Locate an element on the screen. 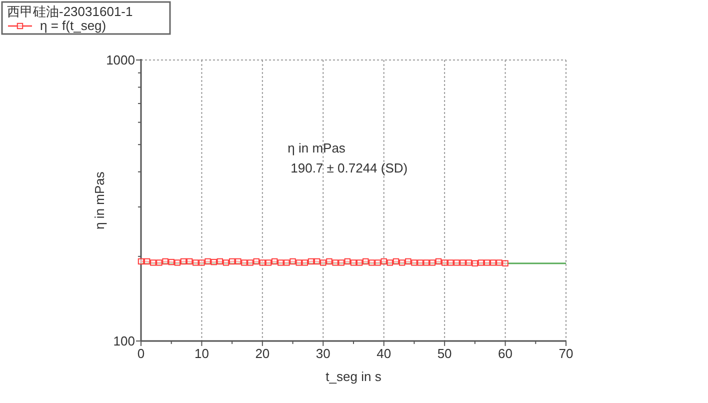 Image resolution: width=708 pixels, height=403 pixels. x-axis-title: t_seg in s is located at coordinates (354, 376).